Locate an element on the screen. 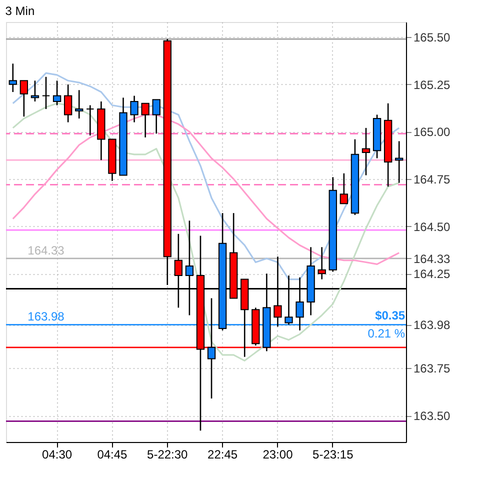 The width and height of the screenshot is (487, 488). ref-line-label: 164.33 is located at coordinates (46, 250).